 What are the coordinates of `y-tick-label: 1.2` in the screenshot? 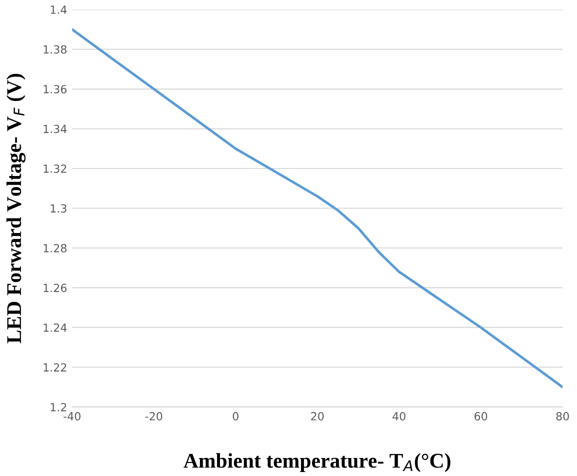 It's located at (58, 407).